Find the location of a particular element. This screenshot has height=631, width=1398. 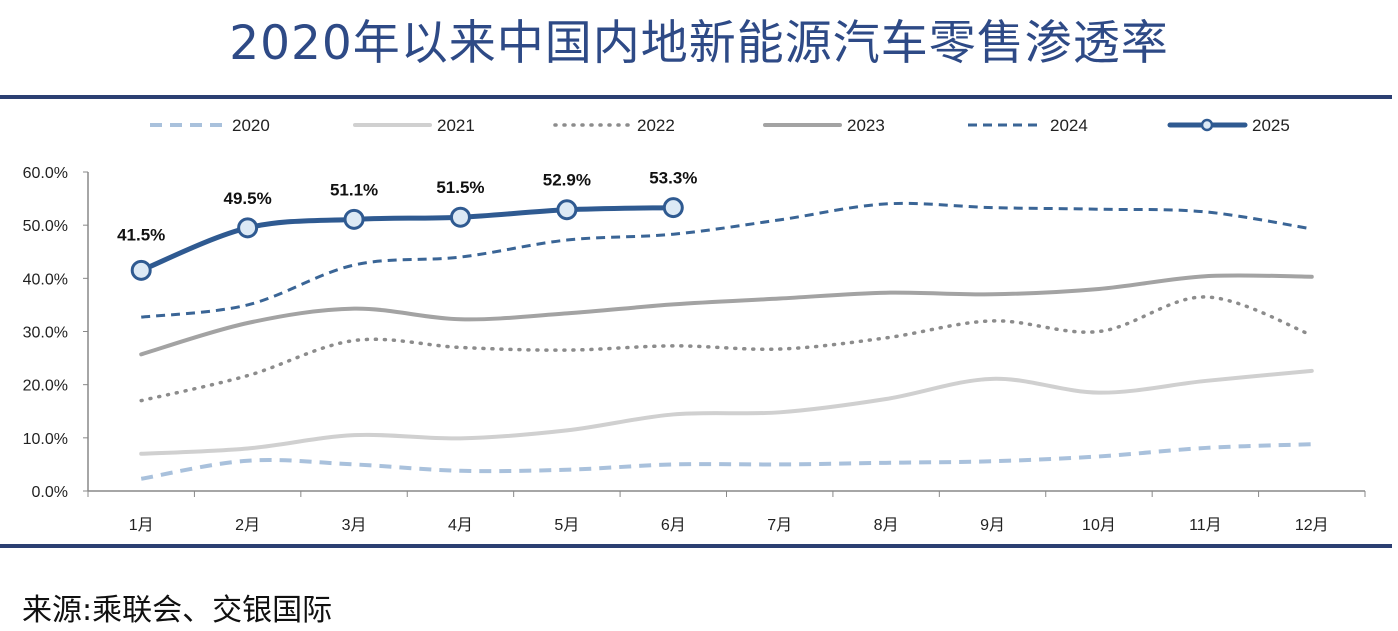

legend-label-2025: 2025 is located at coordinates (1271, 125).